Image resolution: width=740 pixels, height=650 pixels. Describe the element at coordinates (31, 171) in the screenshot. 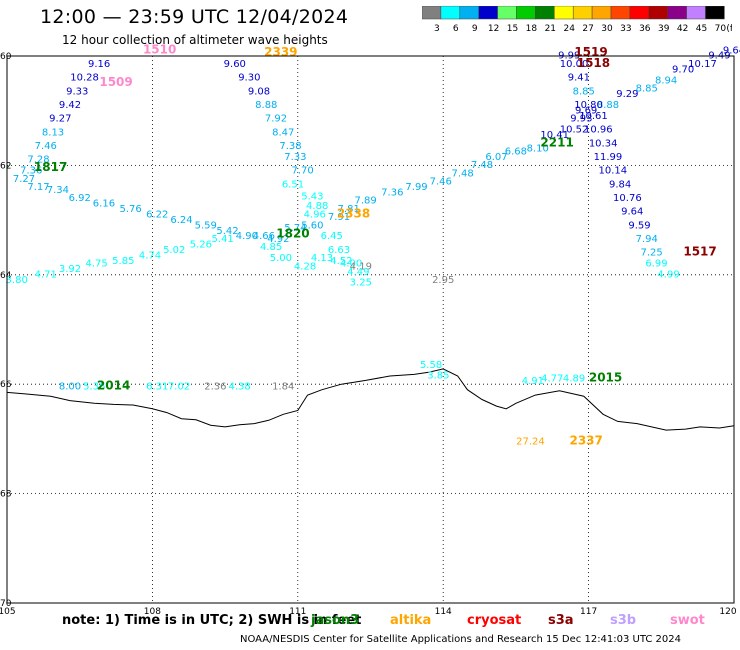

I see `wave-height-value: 7.36` at that location.